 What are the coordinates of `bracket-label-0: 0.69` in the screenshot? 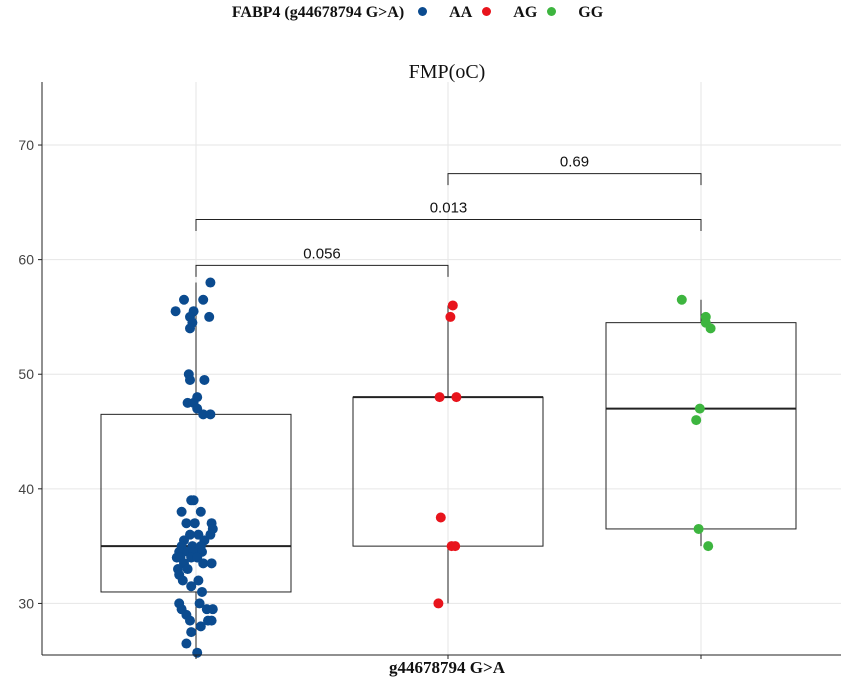 It's located at (574, 162).